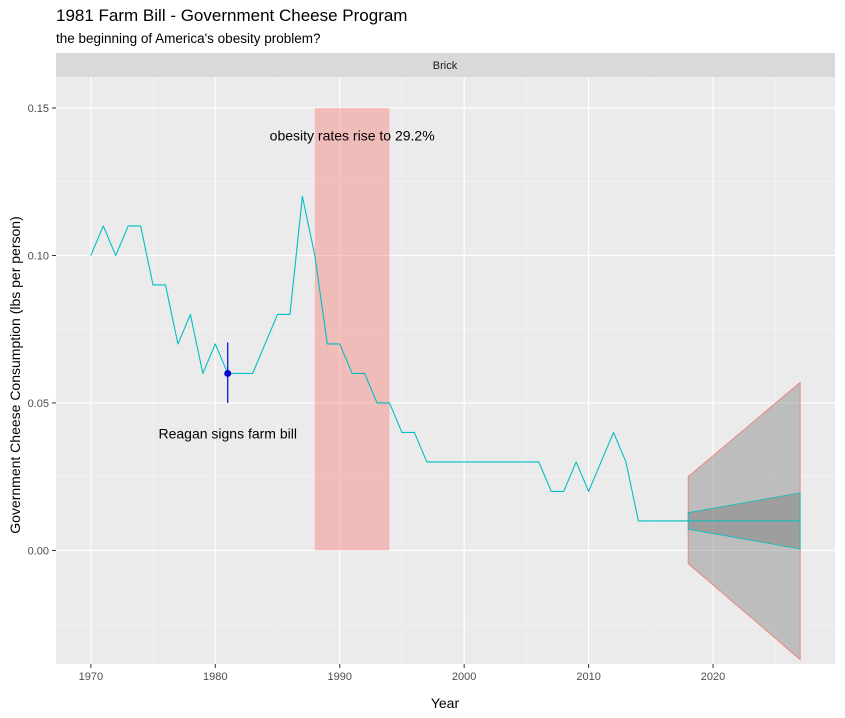  I want to click on facet-strip, so click(445, 65).